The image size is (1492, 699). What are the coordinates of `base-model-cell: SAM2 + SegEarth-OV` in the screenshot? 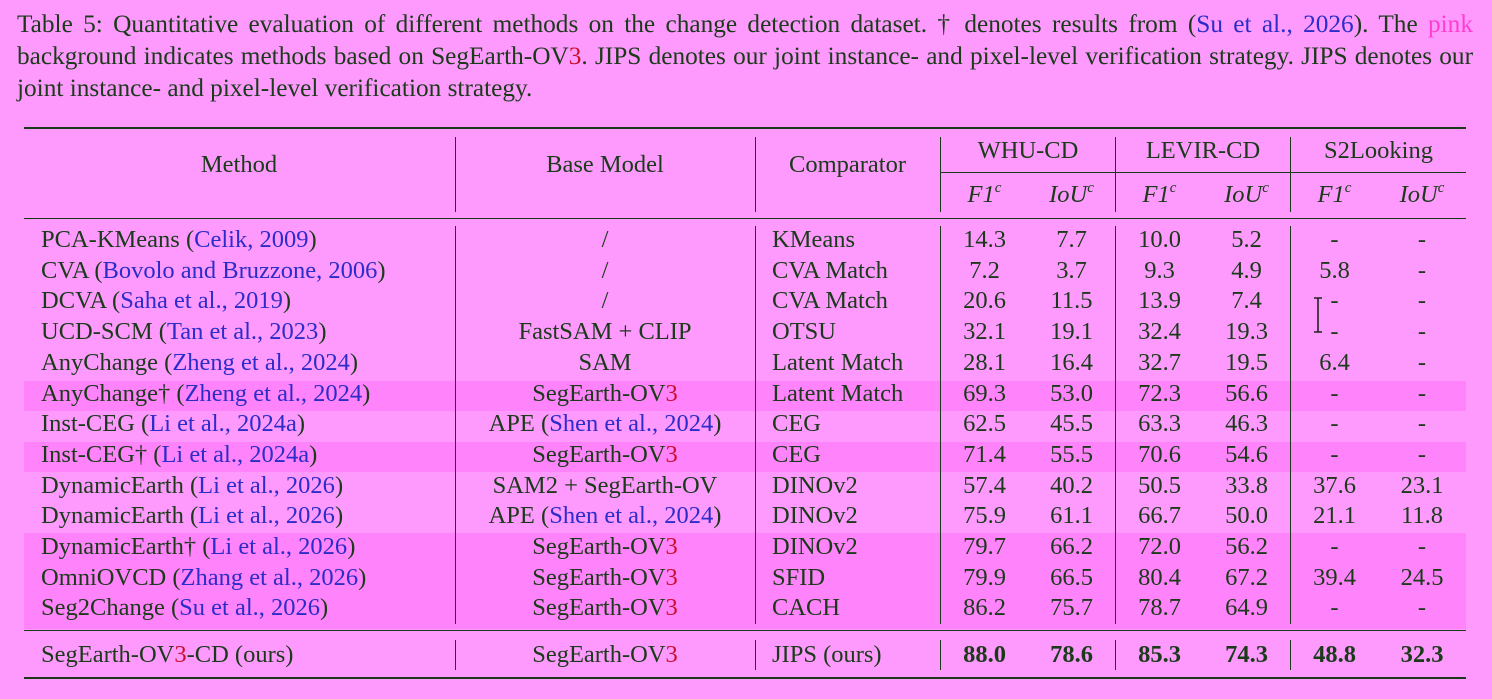 It's located at (605, 485).